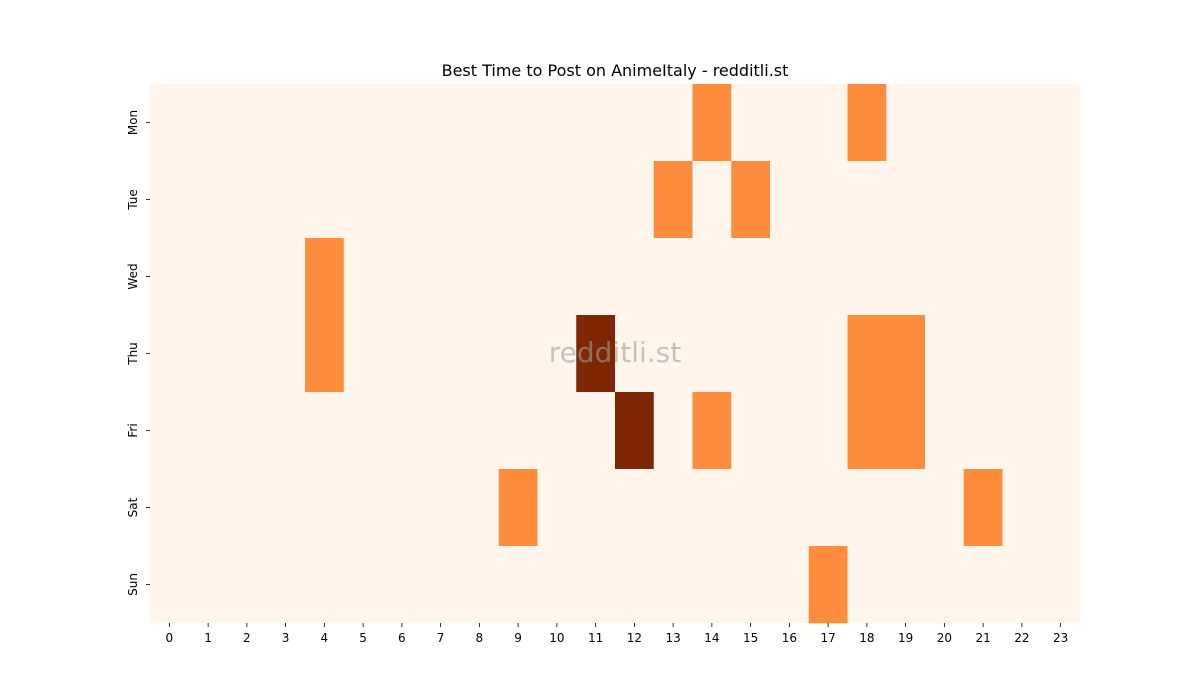 Image resolution: width=1200 pixels, height=700 pixels. I want to click on y-tick-label: Thu, so click(133, 354).